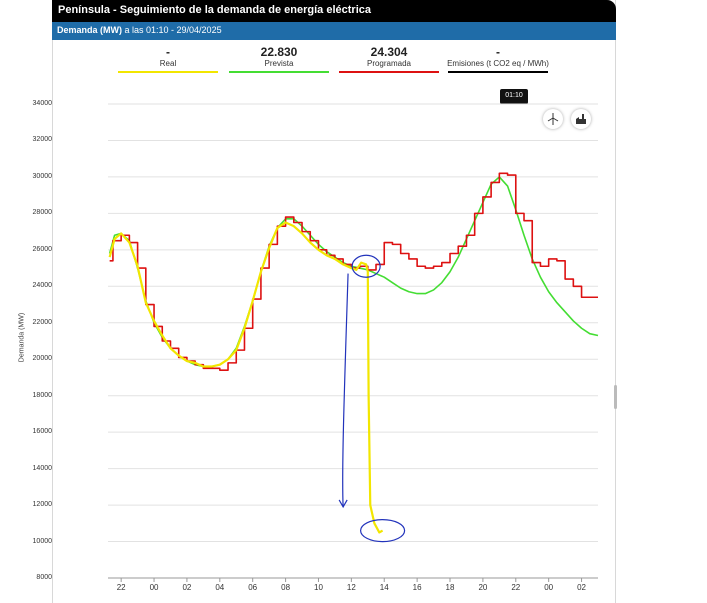 This screenshot has height=603, width=707. Describe the element at coordinates (42, 359) in the screenshot. I see `y-tick-label: 20000` at that location.